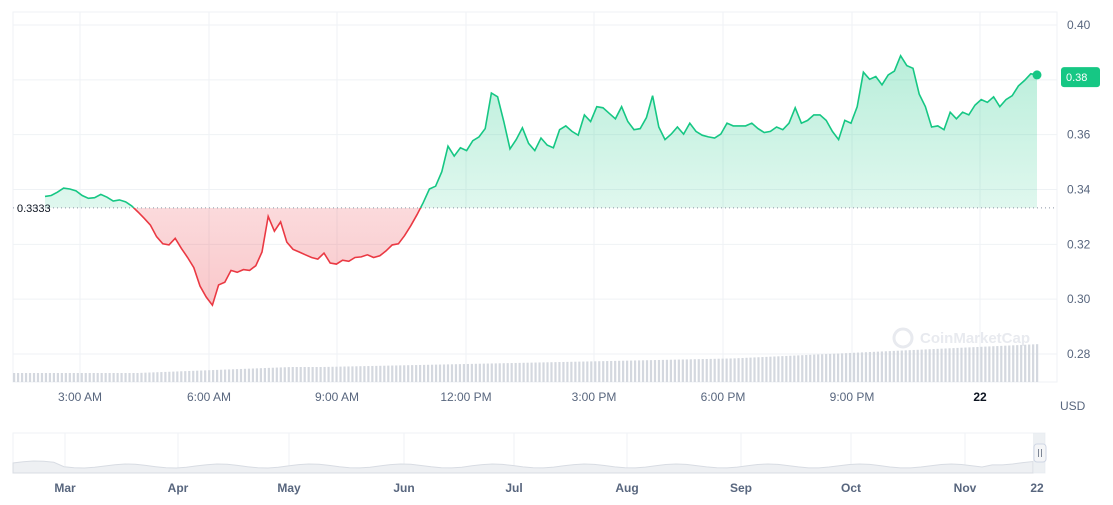  Describe the element at coordinates (209, 397) in the screenshot. I see `x-tick-label: 6:00 AM` at that location.